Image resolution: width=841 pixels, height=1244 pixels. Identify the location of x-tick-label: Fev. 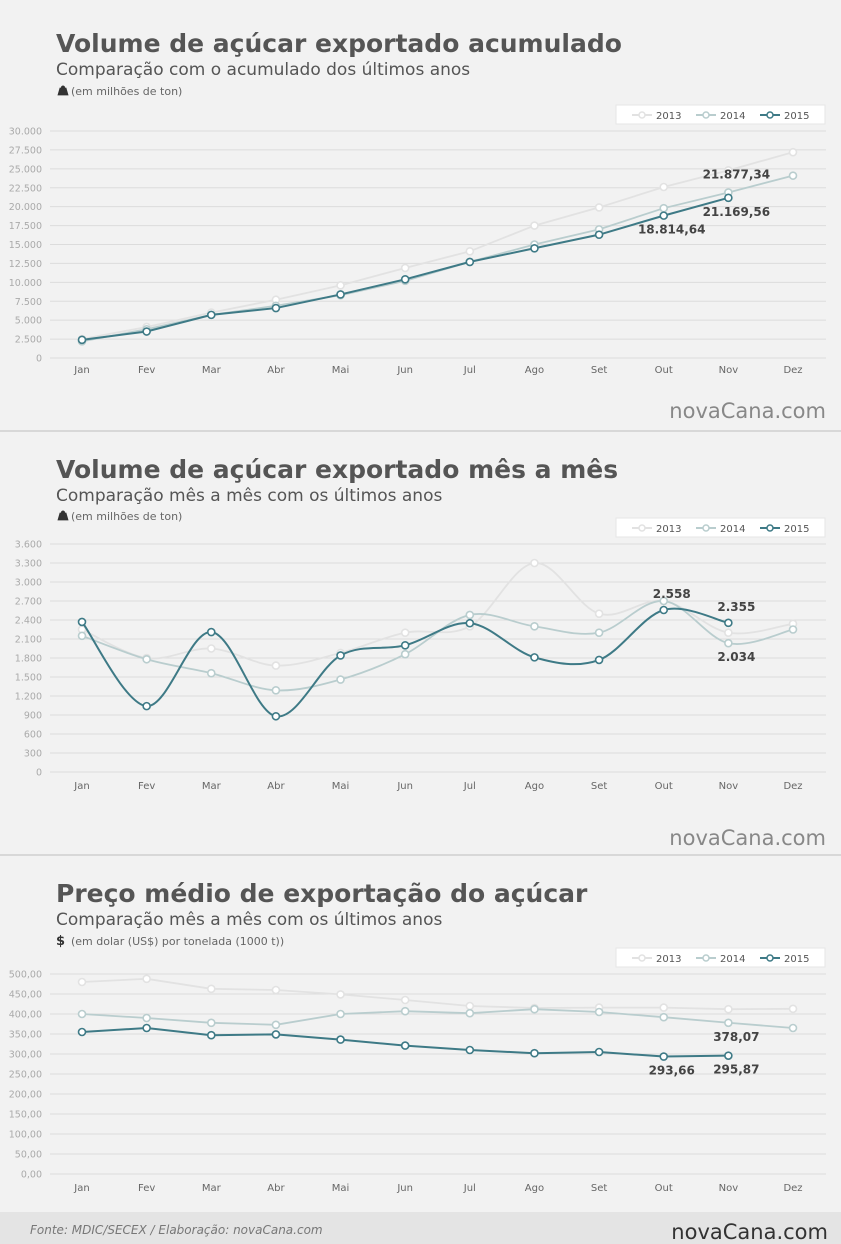
(146, 370).